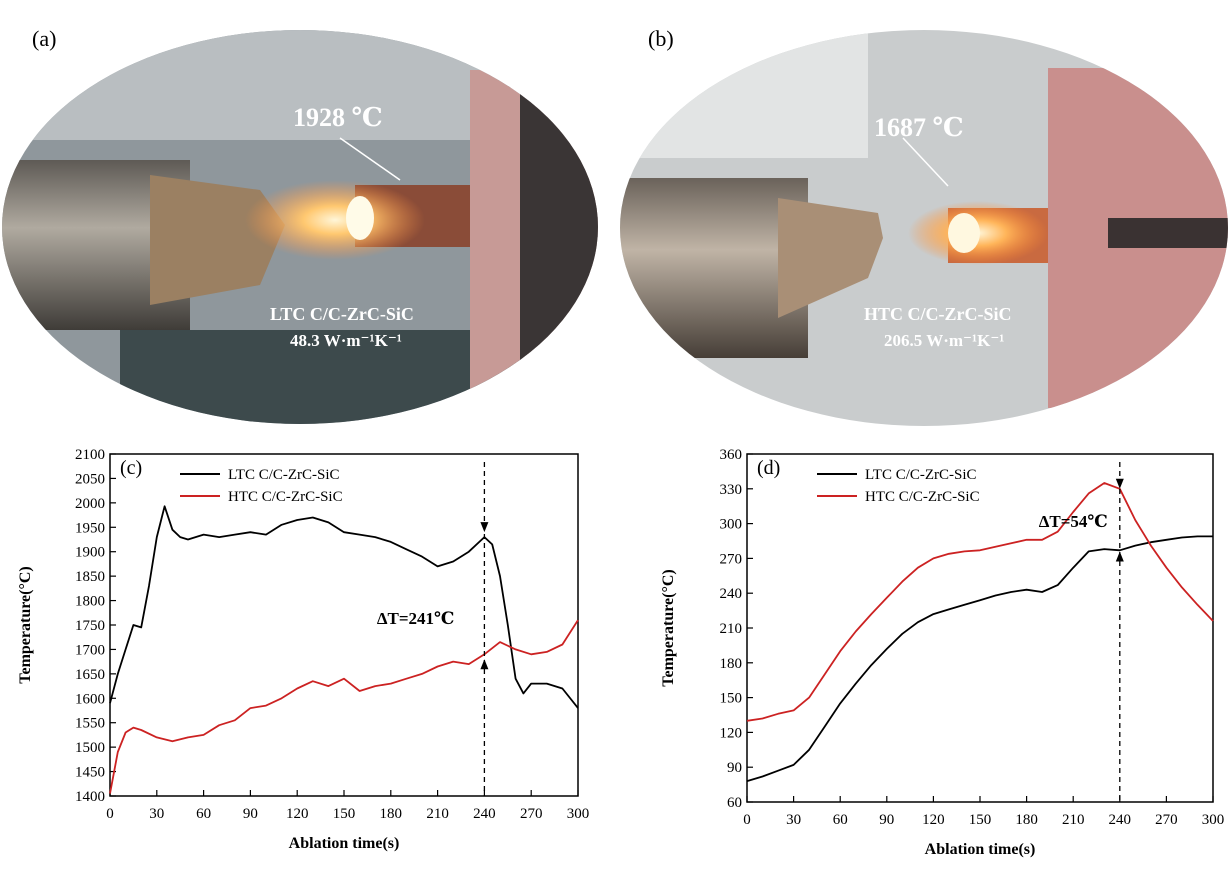  I want to click on panel-label: (c), so click(131, 468).